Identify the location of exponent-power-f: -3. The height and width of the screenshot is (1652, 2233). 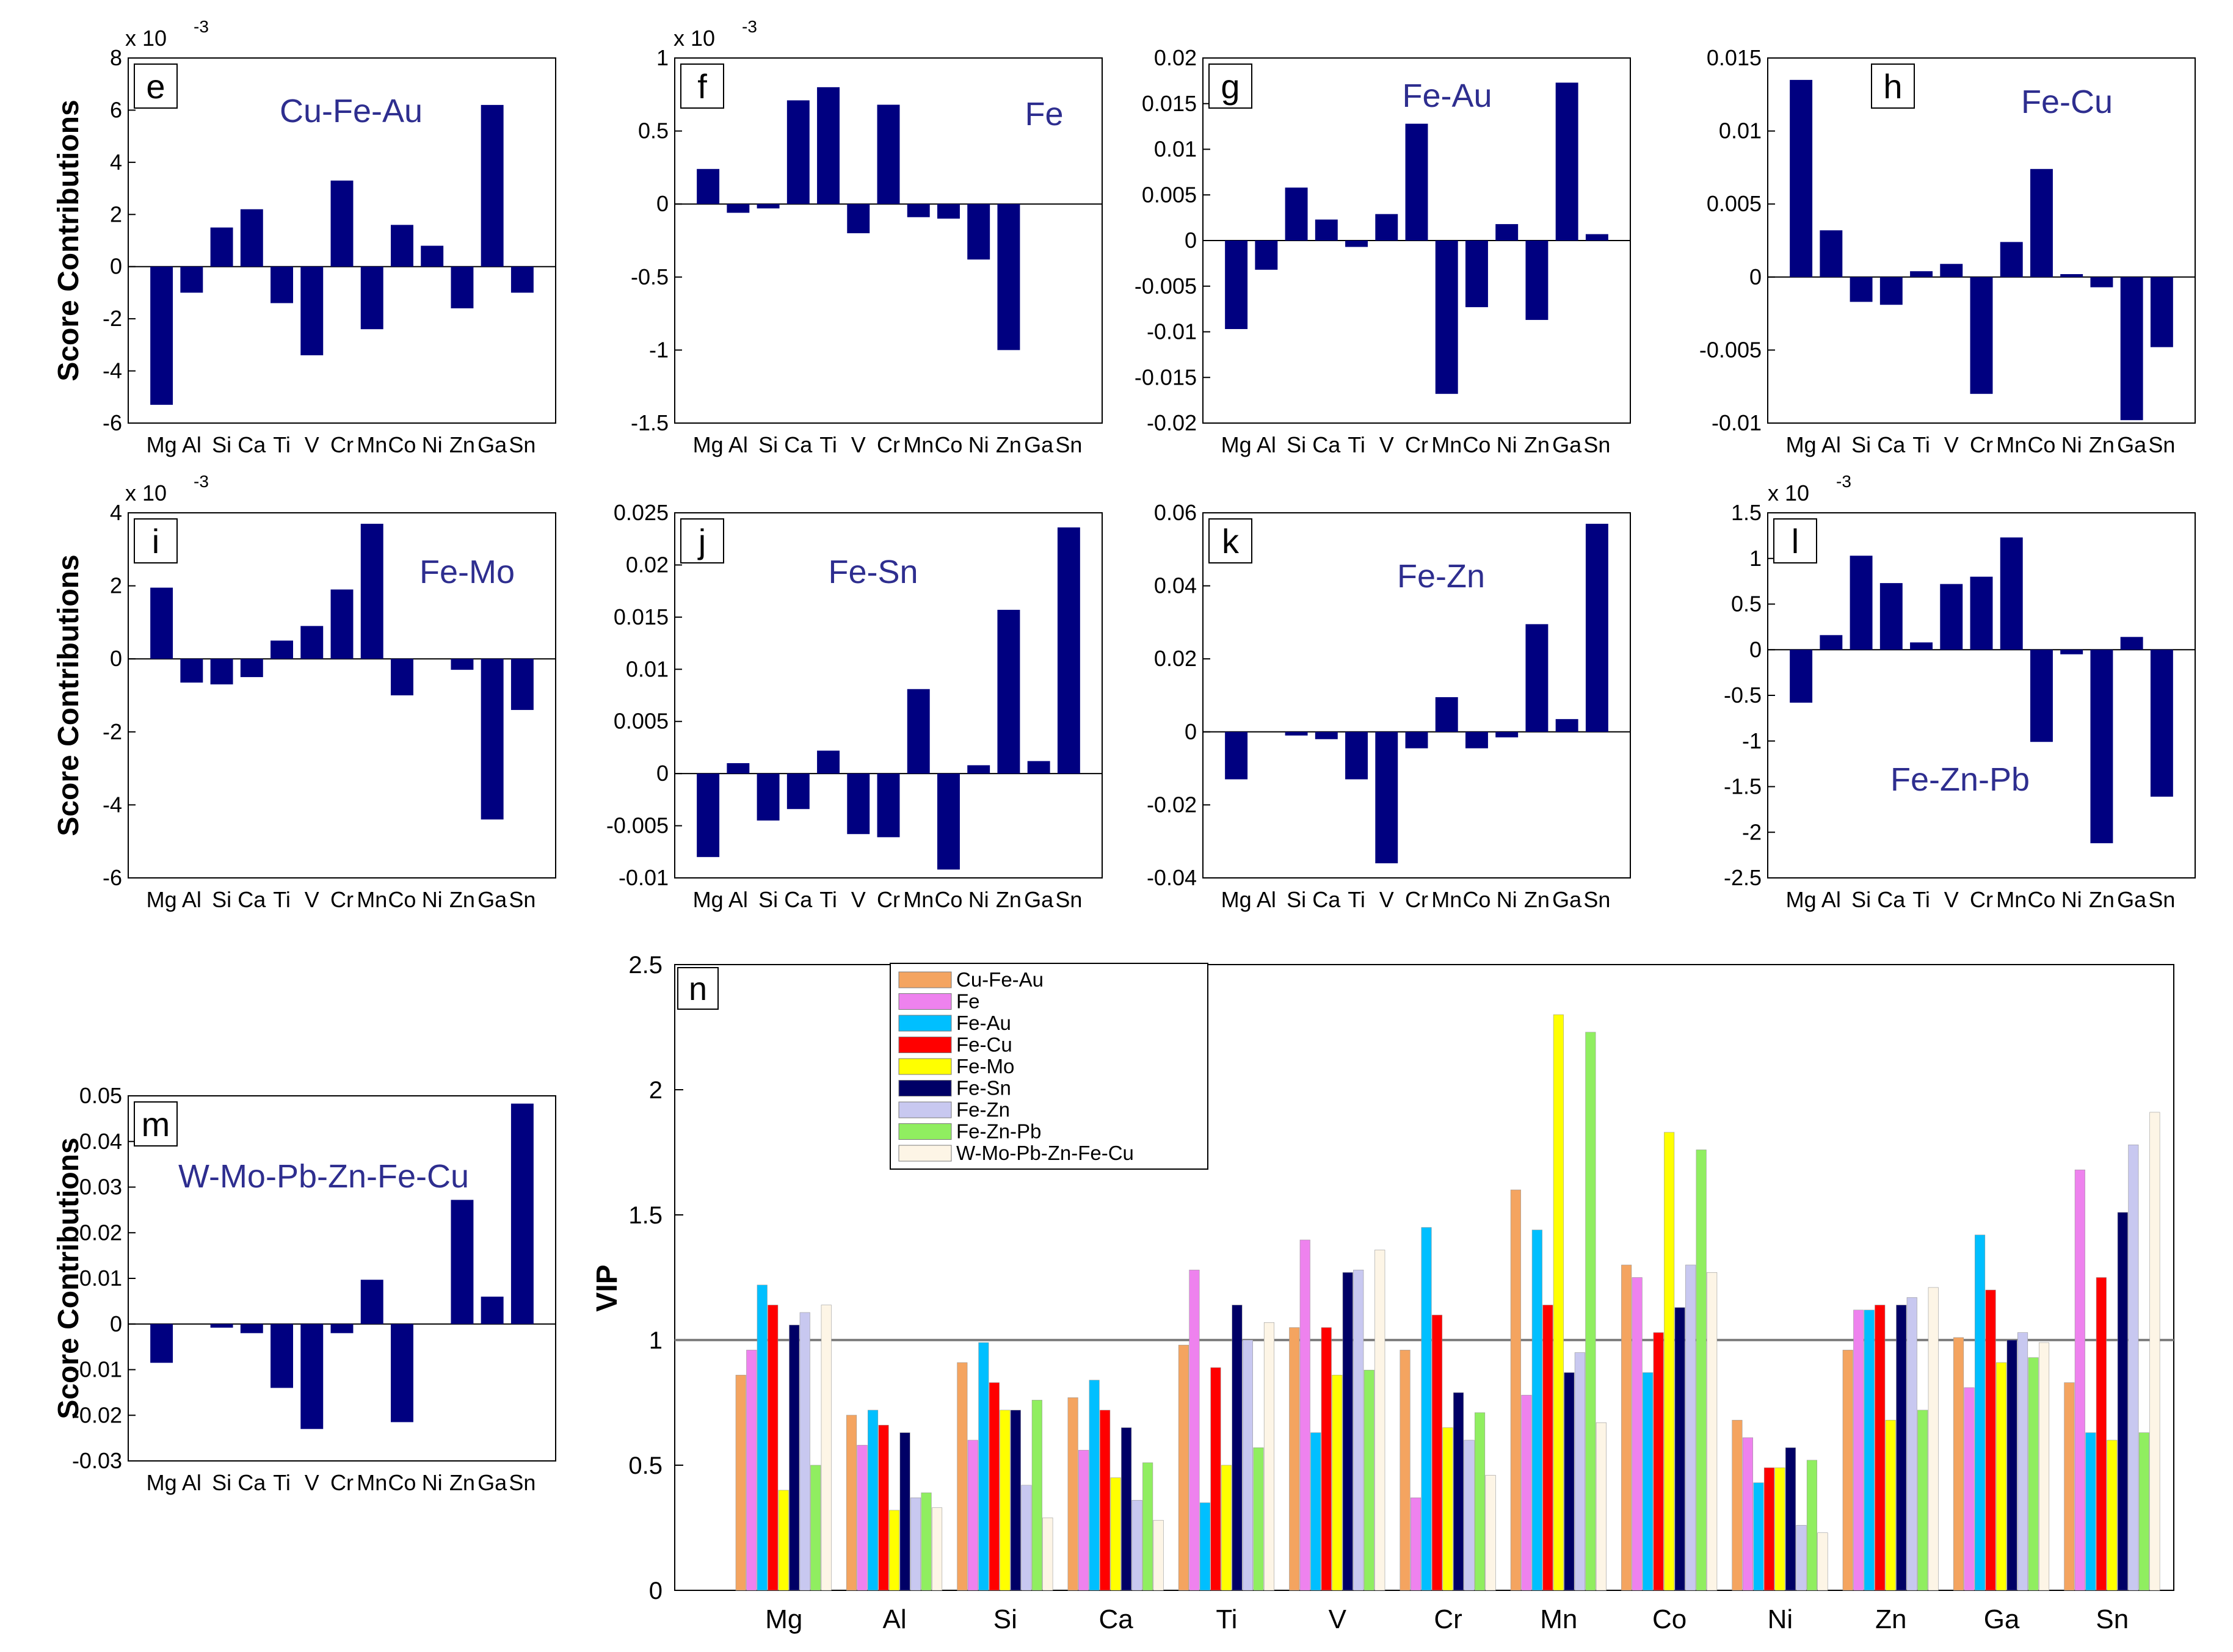
(749, 26).